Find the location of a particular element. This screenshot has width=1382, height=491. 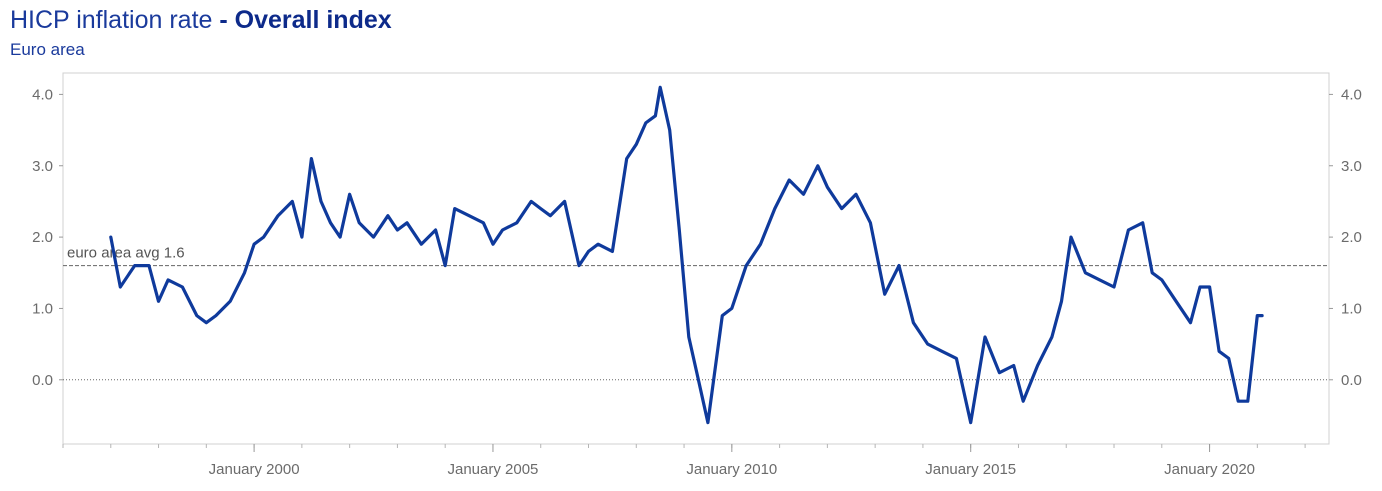

y-tick-label-left: 2.0 is located at coordinates (42, 237).